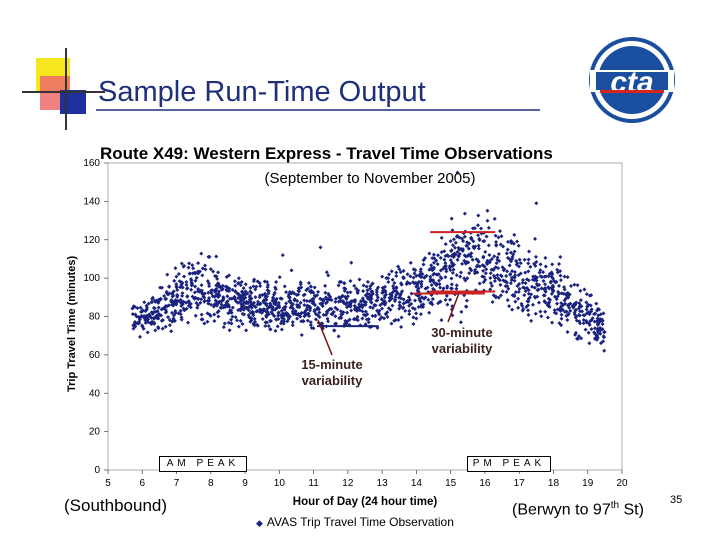  What do you see at coordinates (91, 163) in the screenshot?
I see `y-tick-label: 160` at bounding box center [91, 163].